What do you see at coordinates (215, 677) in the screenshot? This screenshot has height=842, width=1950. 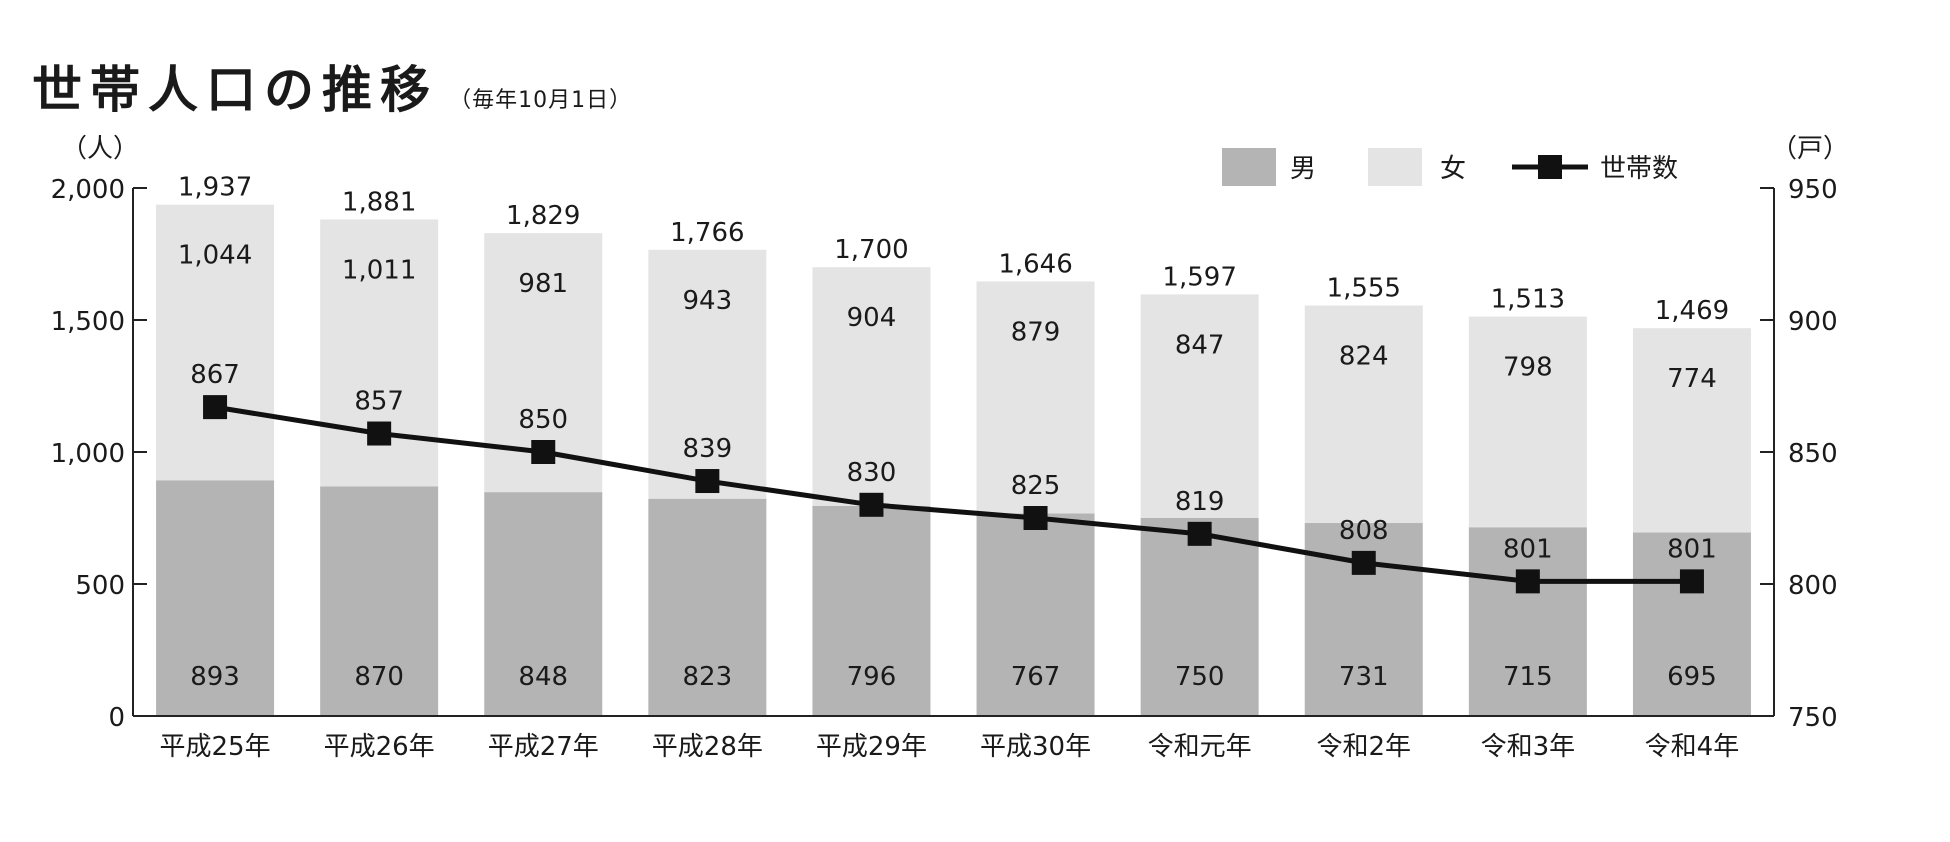 I see `data-label-male: 893` at bounding box center [215, 677].